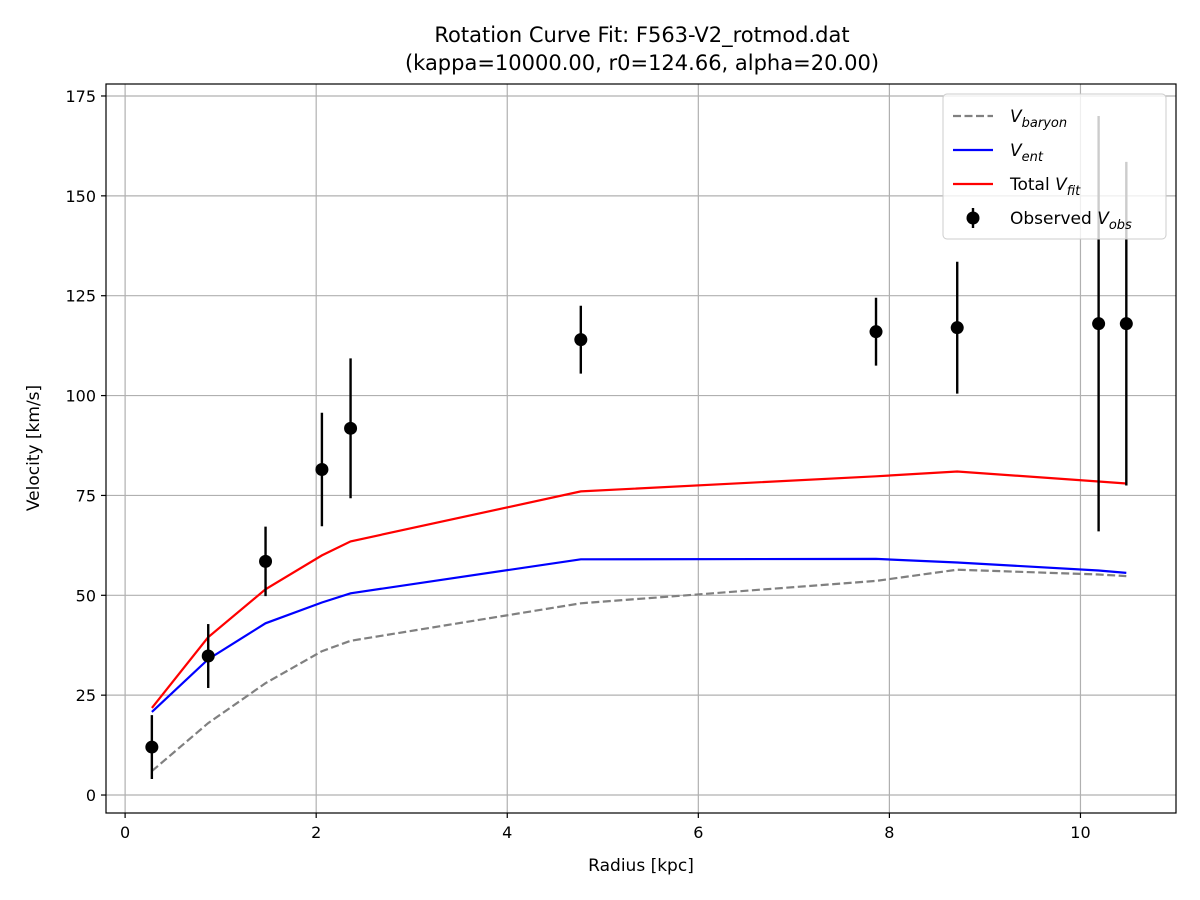 The image size is (1200, 900). I want to click on chart-title: Rotation Curve Fit: F563-V2_rotmod.dat, so click(641, 35).